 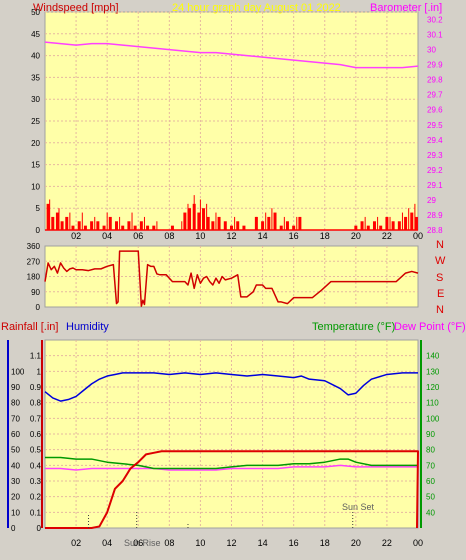 What do you see at coordinates (34, 246) in the screenshot?
I see `direction-y-tick-label: 360` at bounding box center [34, 246].